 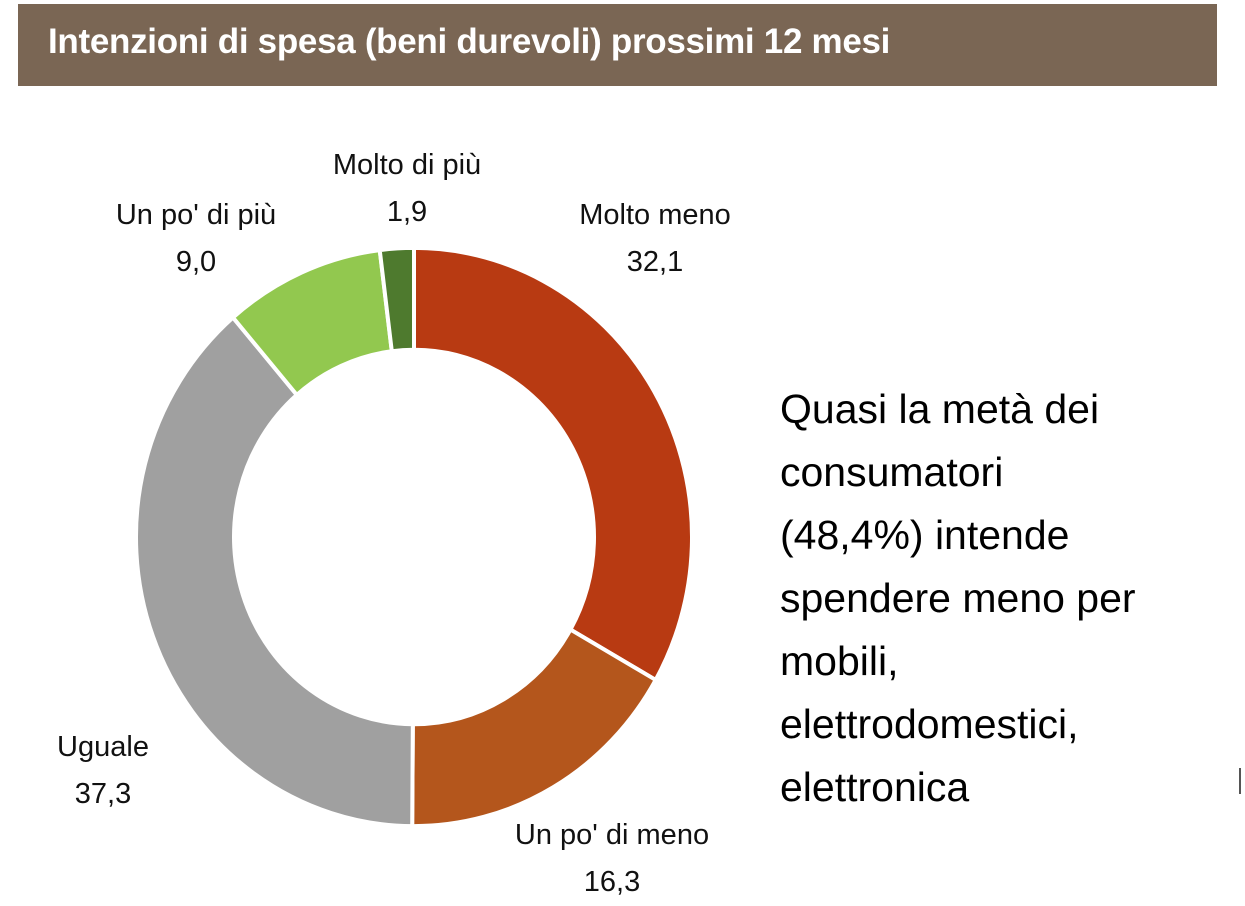 I want to click on annotation-line: mobili,, so click(x=839, y=661).